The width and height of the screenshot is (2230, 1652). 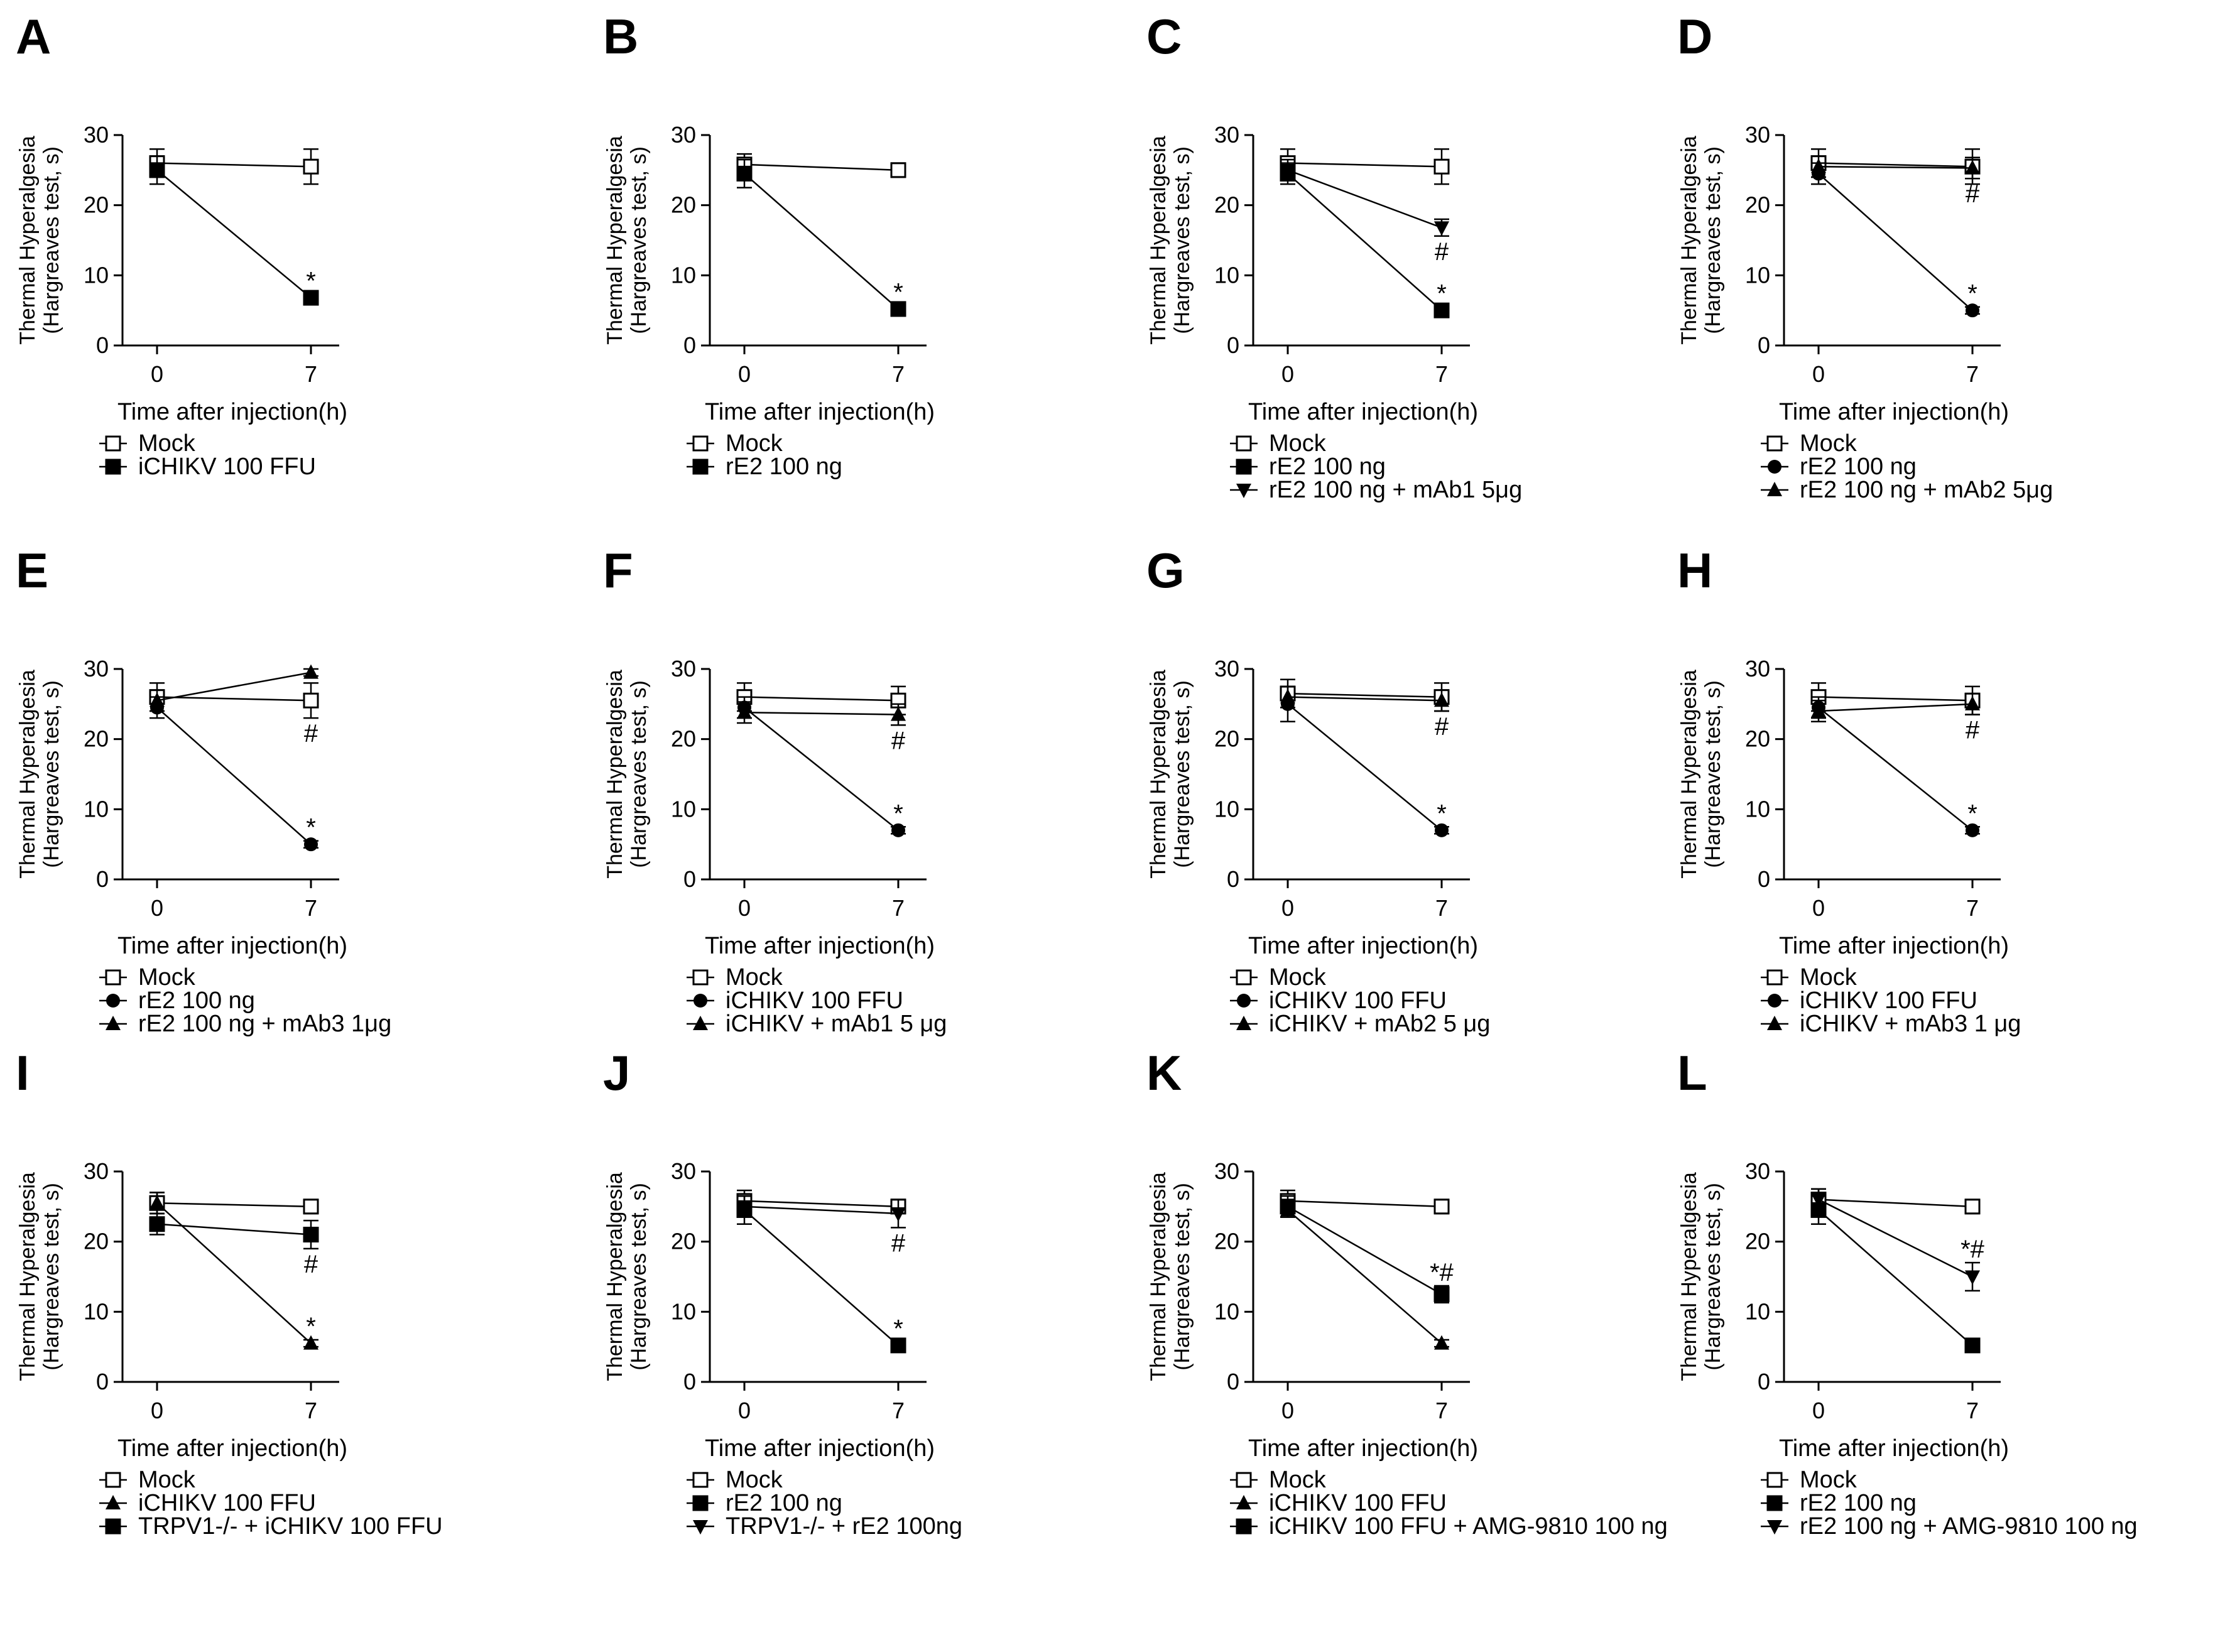 I want to click on panel-label: F, so click(x=618, y=570).